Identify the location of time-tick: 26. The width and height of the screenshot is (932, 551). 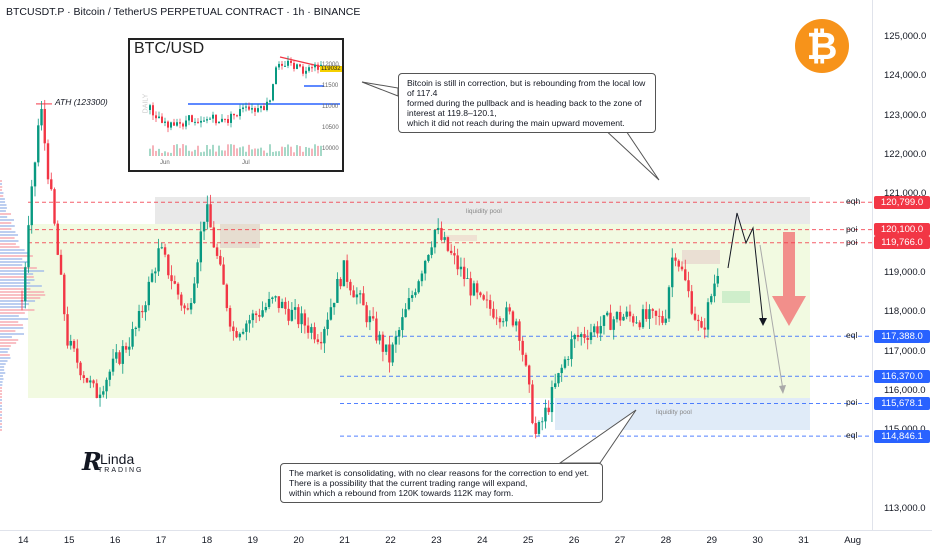
(574, 540).